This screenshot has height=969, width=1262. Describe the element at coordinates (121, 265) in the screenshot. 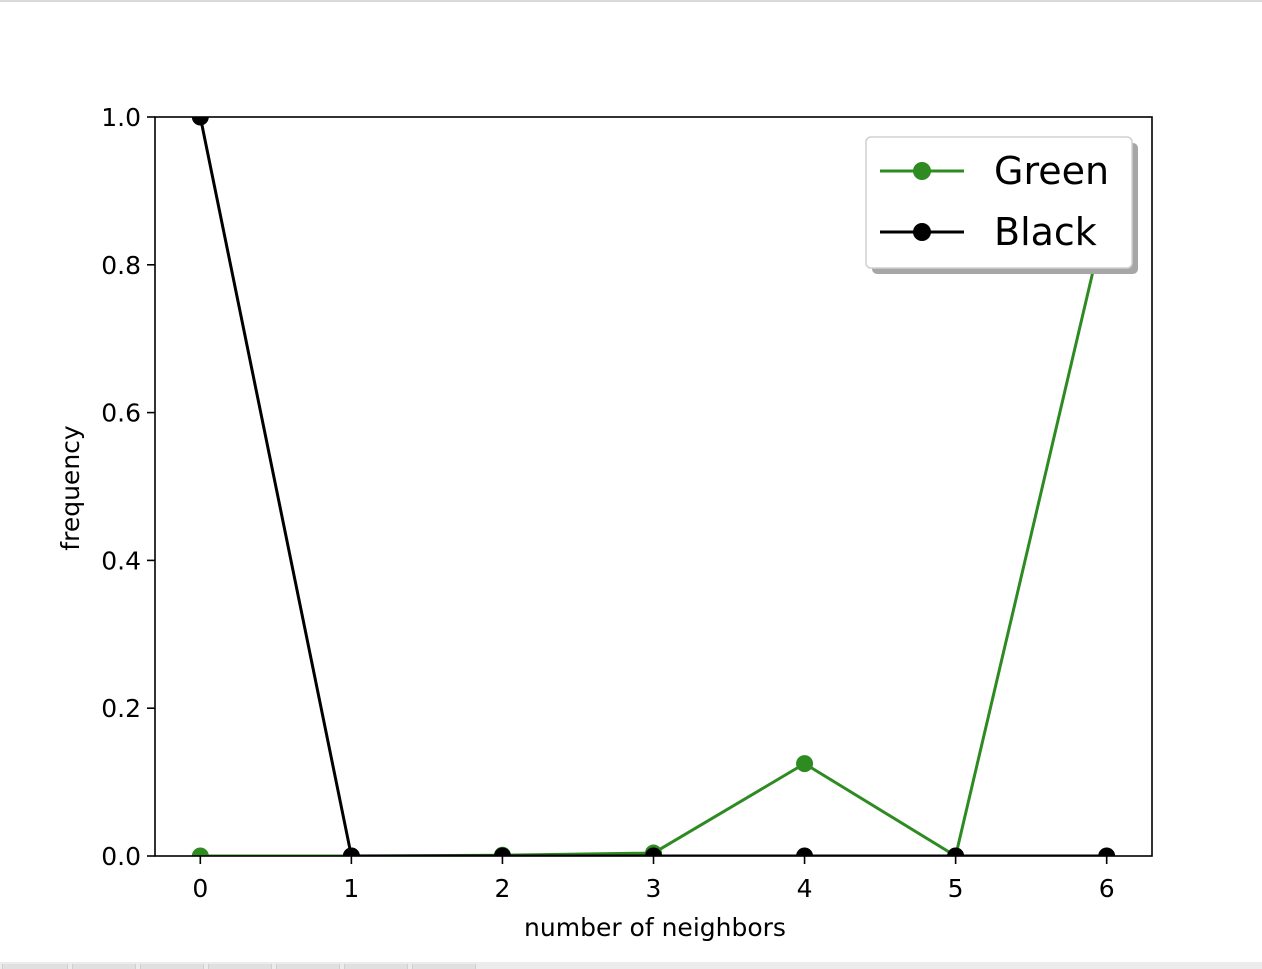

I see `y-tick-label: 0.8` at that location.